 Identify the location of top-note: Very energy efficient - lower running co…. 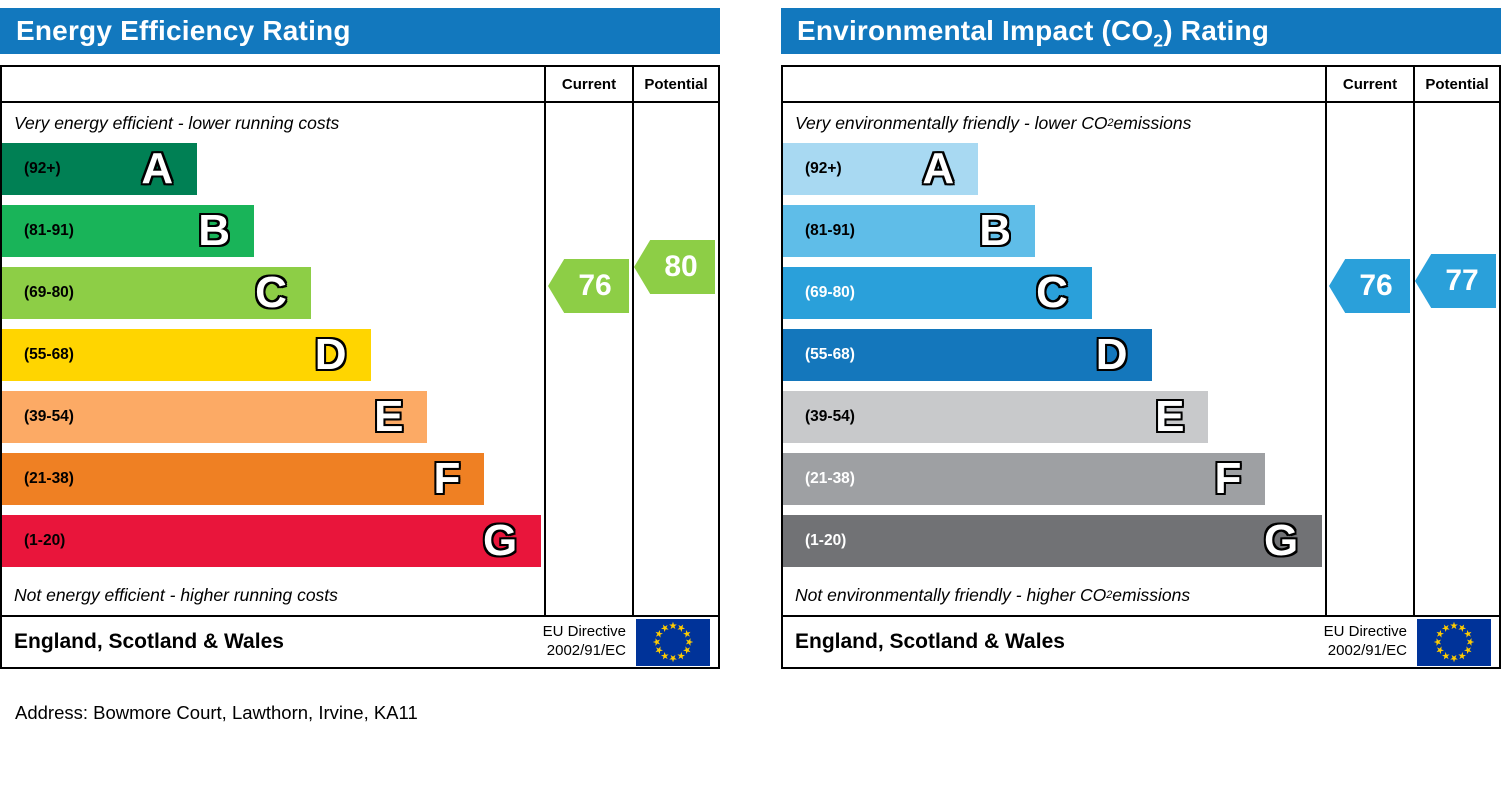
(177, 122).